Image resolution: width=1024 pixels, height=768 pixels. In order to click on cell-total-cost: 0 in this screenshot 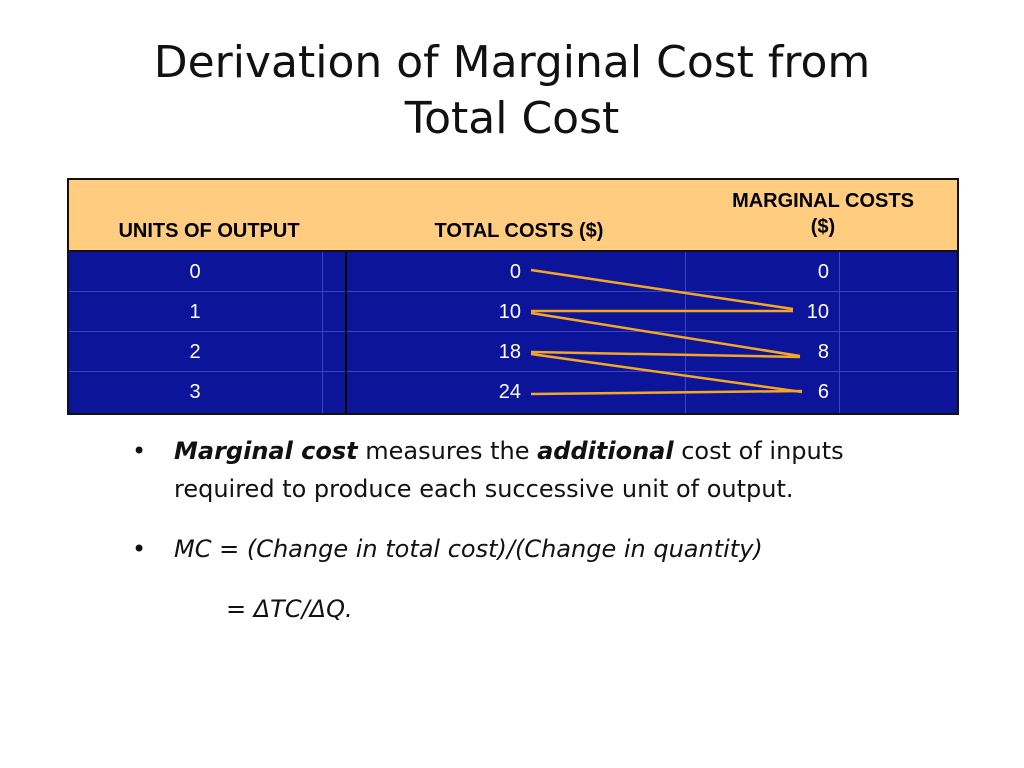, I will do `click(515, 272)`.